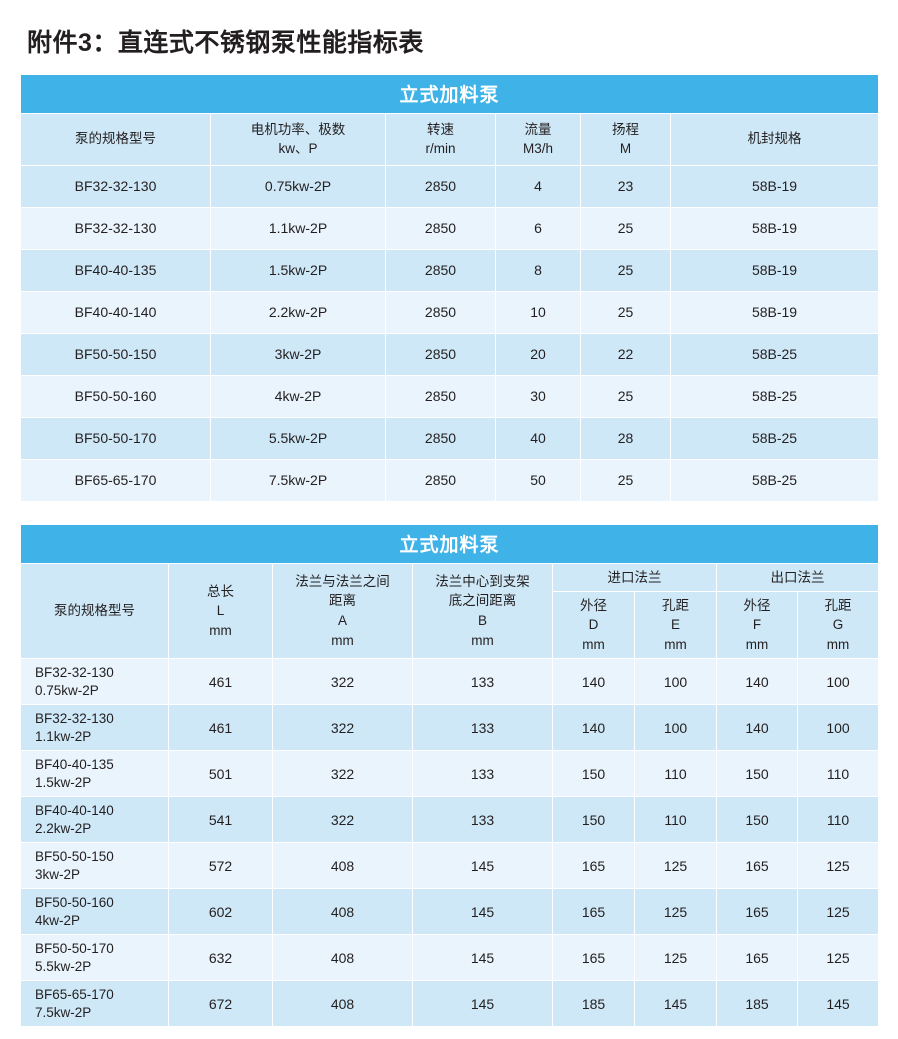 Image resolution: width=898 pixels, height=1039 pixels. What do you see at coordinates (538, 228) in the screenshot?
I see `cell-flow: 6` at bounding box center [538, 228].